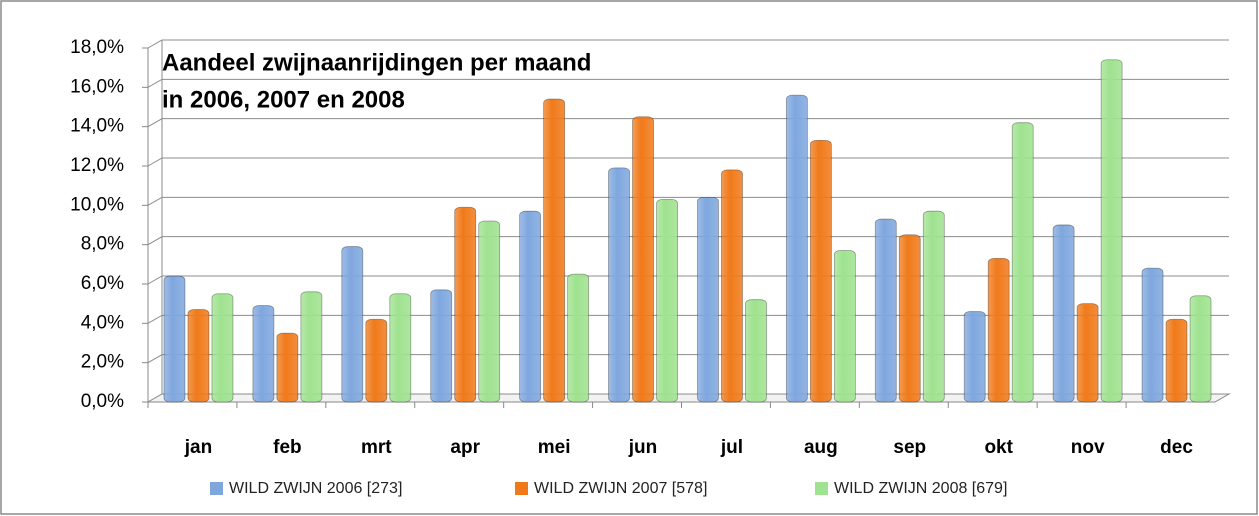 The width and height of the screenshot is (1259, 516). What do you see at coordinates (97, 126) in the screenshot?
I see `y-tick-label: 14,0%` at bounding box center [97, 126].